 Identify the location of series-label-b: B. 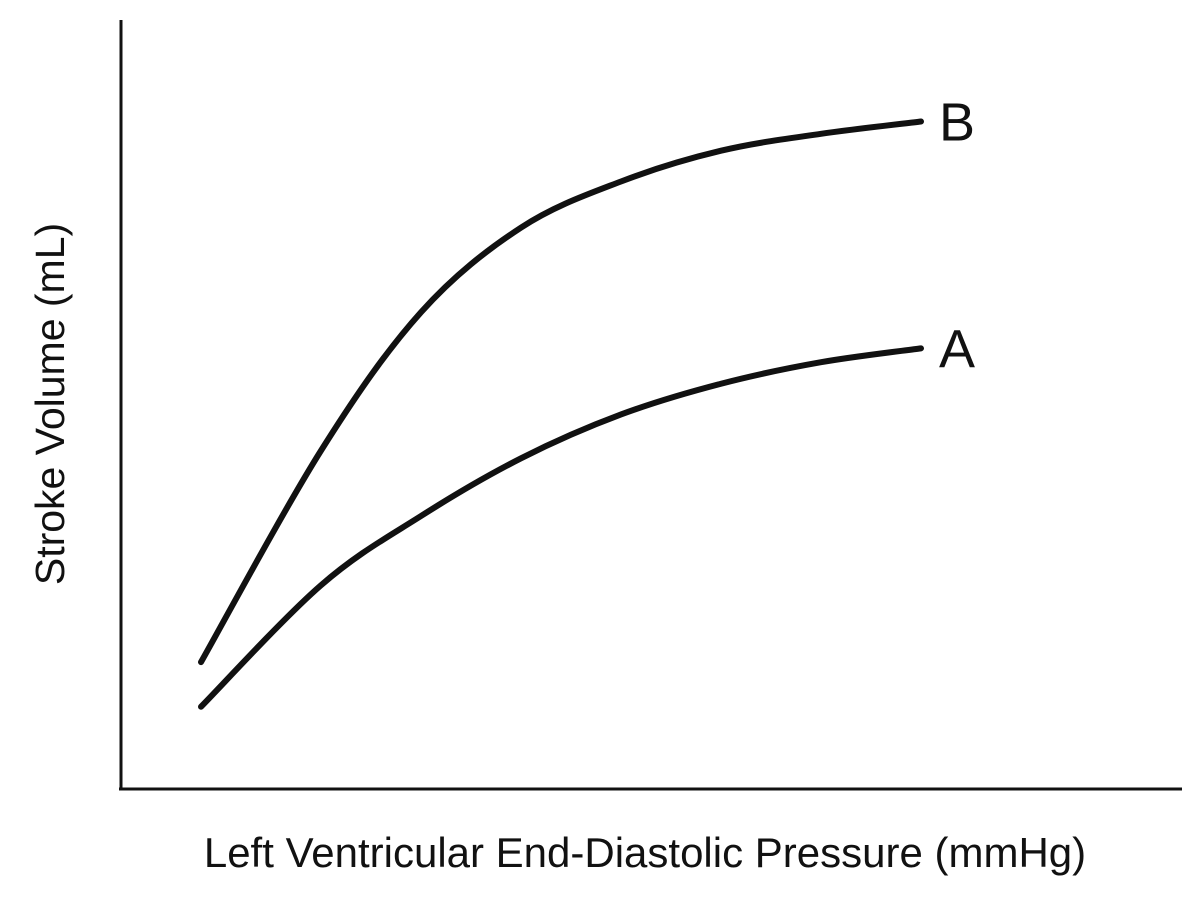
(957, 123).